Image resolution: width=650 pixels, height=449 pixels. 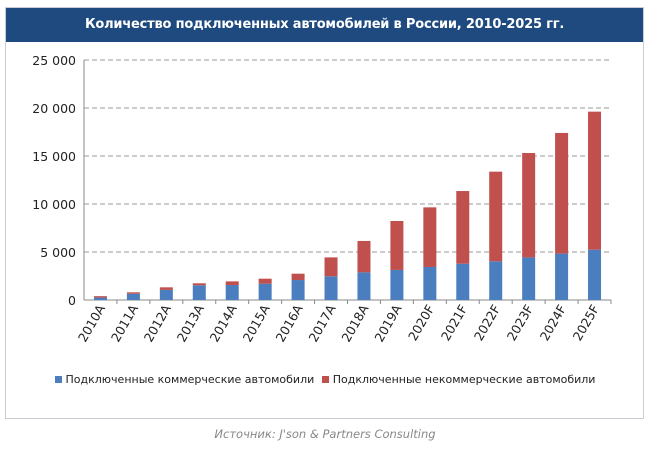 I want to click on x-tick-label: 2020F, so click(x=421, y=322).